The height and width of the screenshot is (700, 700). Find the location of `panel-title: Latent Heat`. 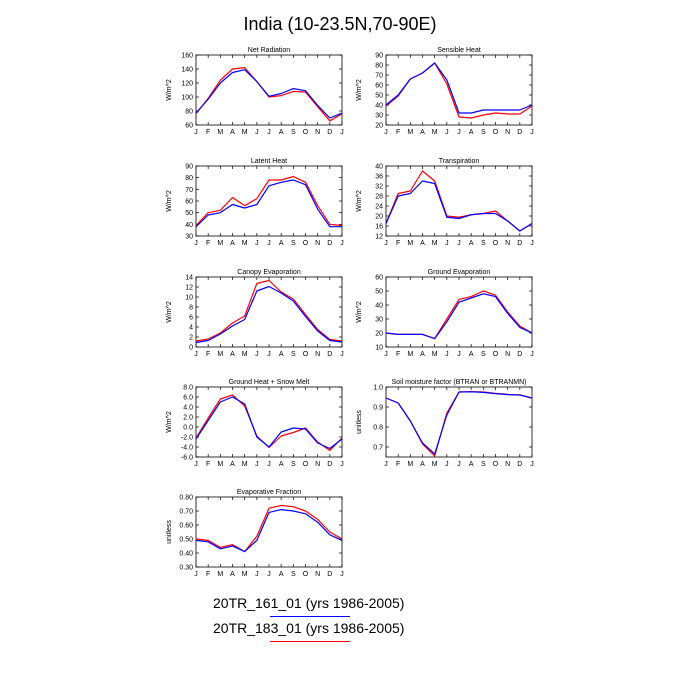

panel-title: Latent Heat is located at coordinates (269, 161).